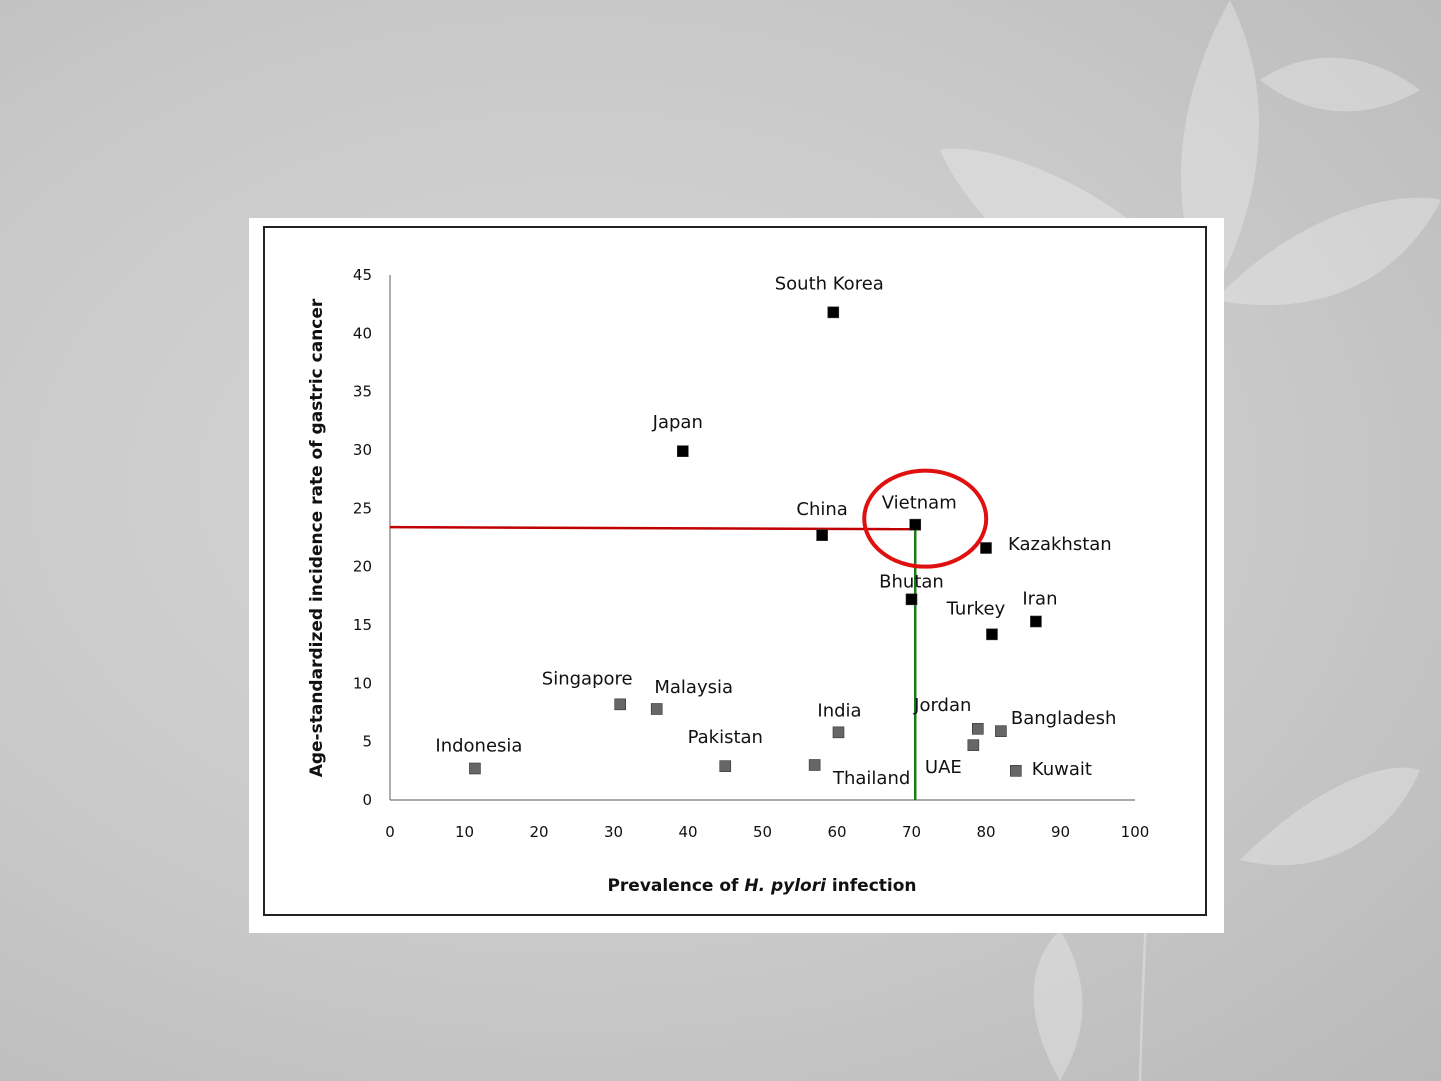 The height and width of the screenshot is (1081, 1441). Describe the element at coordinates (871, 778) in the screenshot. I see `data-point-label: Thailand` at that location.